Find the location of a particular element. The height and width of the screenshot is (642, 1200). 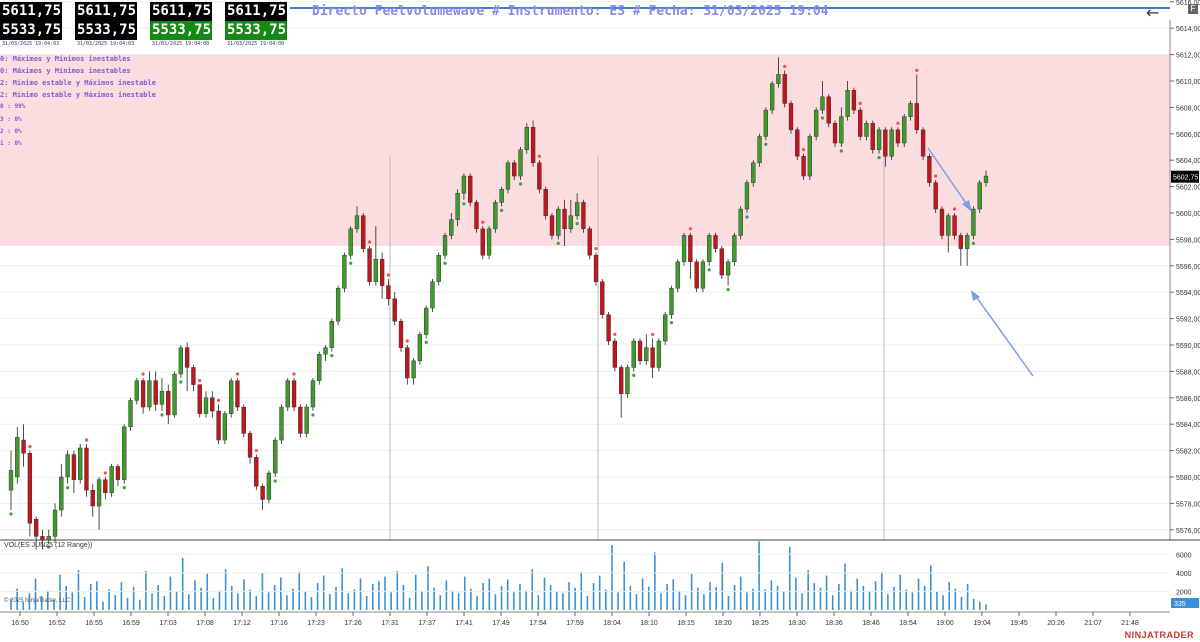

time-tick-label: 18:04 is located at coordinates (612, 623).